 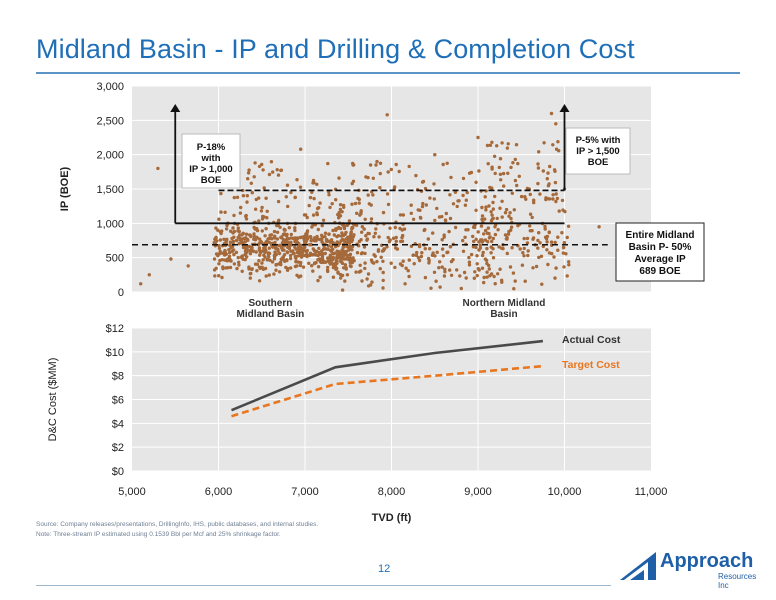 I want to click on actual-cost-legend: Actual Cost, so click(x=591, y=340).